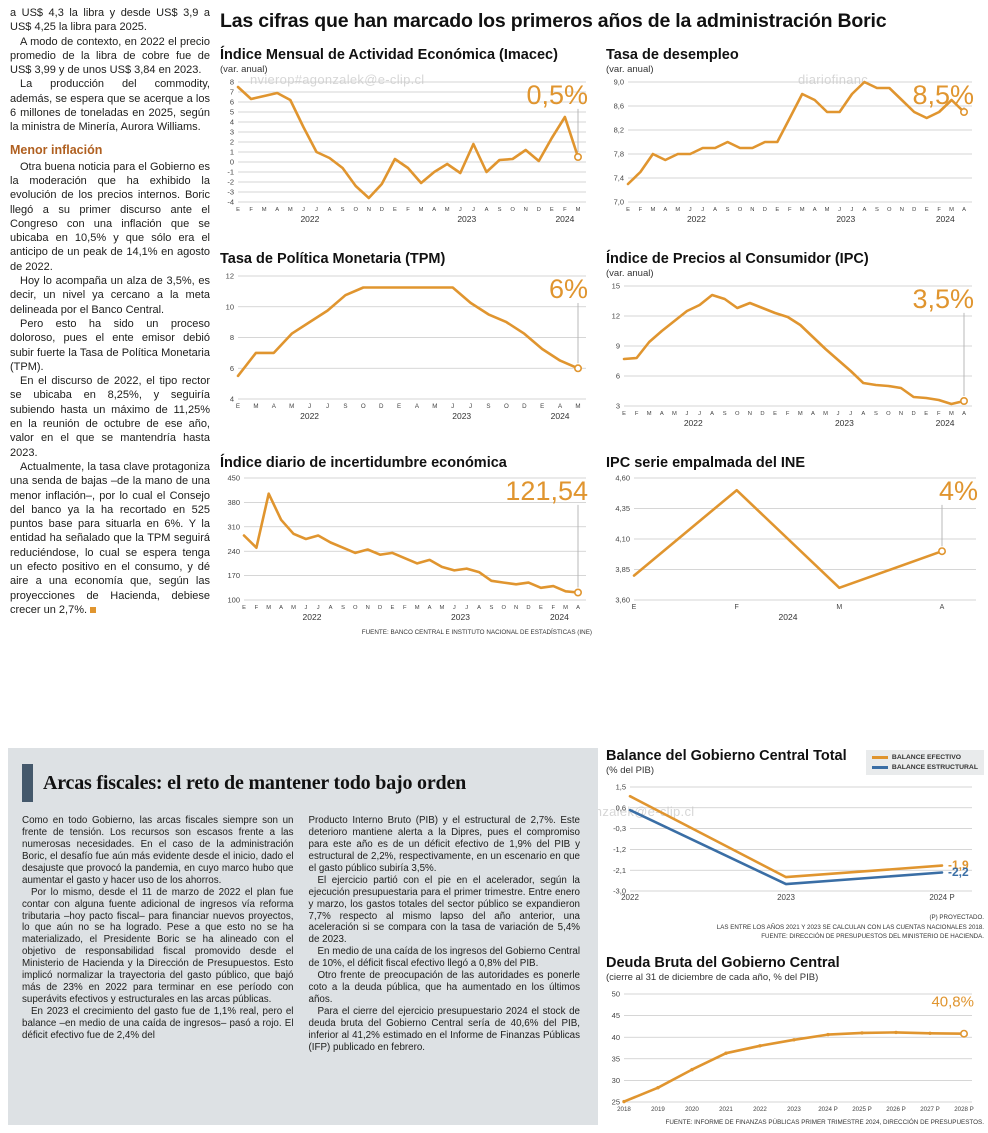 This screenshot has width=988, height=1133. Describe the element at coordinates (924, 762) in the screenshot. I see `balance-legend: BALANCE EFECTIVO BALANCE ESTRUCTURAL` at that location.